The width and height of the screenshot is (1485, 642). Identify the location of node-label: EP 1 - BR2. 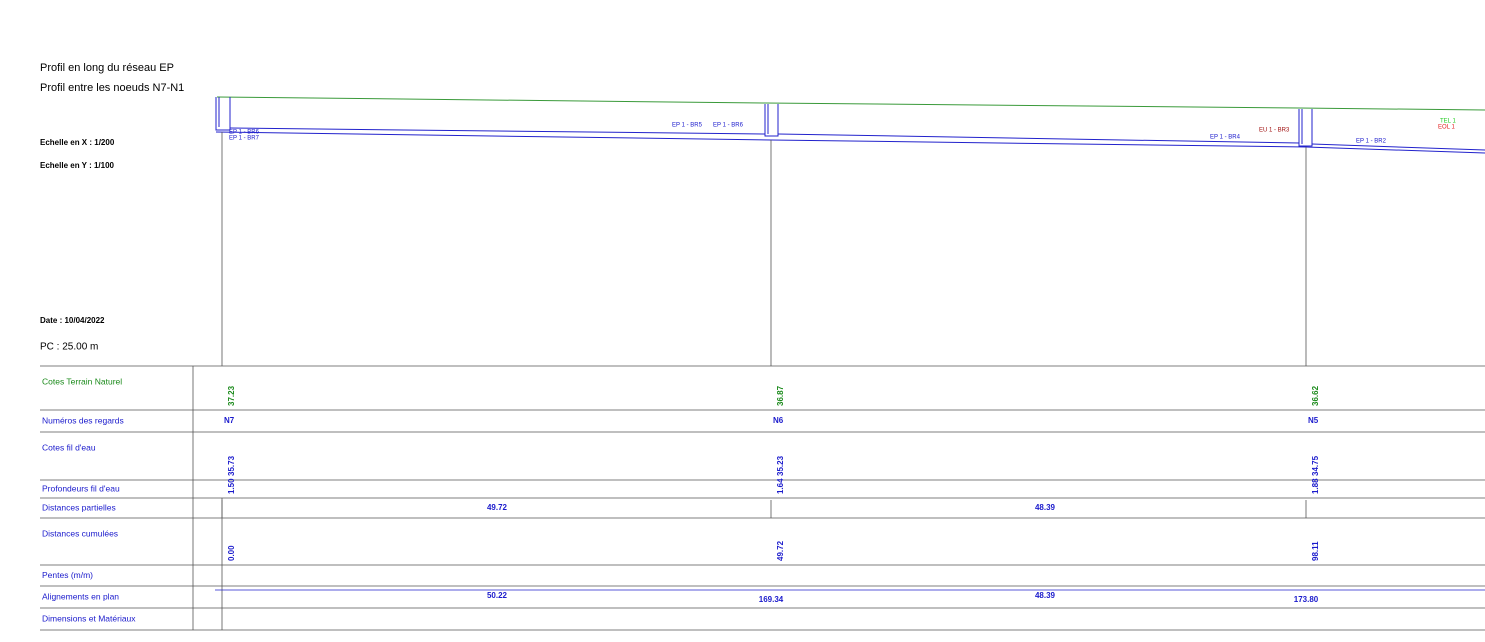
(1371, 142).